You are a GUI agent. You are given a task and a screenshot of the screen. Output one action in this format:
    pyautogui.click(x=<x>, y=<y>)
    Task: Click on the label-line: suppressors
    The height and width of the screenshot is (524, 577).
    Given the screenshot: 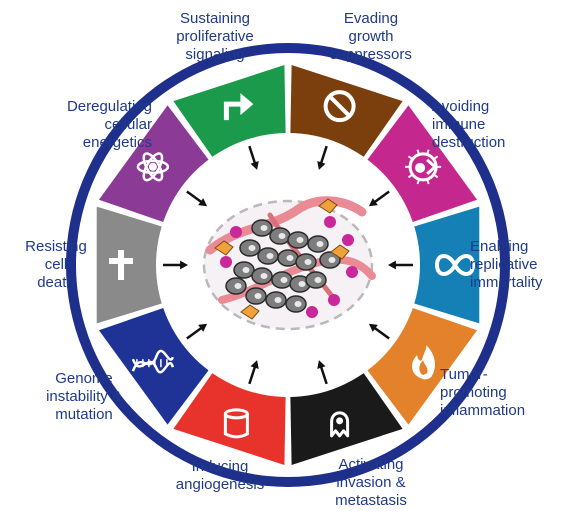 What is the action you would take?
    pyautogui.click(x=371, y=54)
    